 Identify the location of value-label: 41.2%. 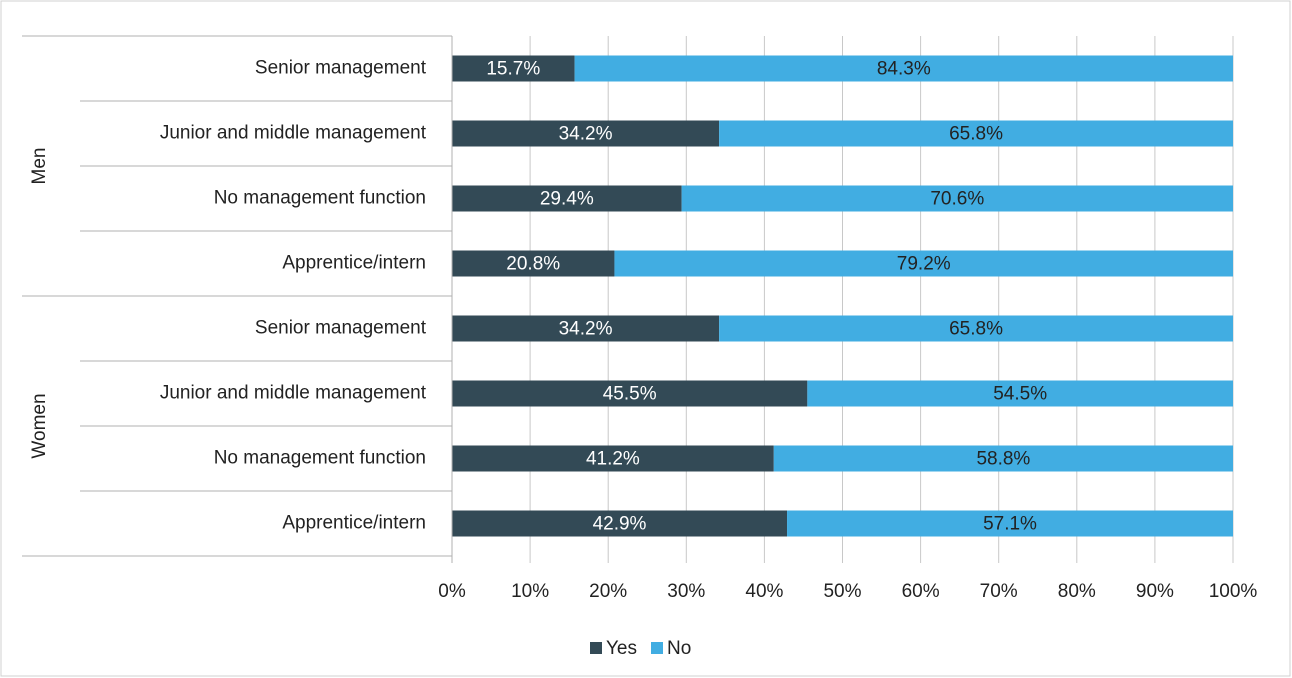
(613, 459).